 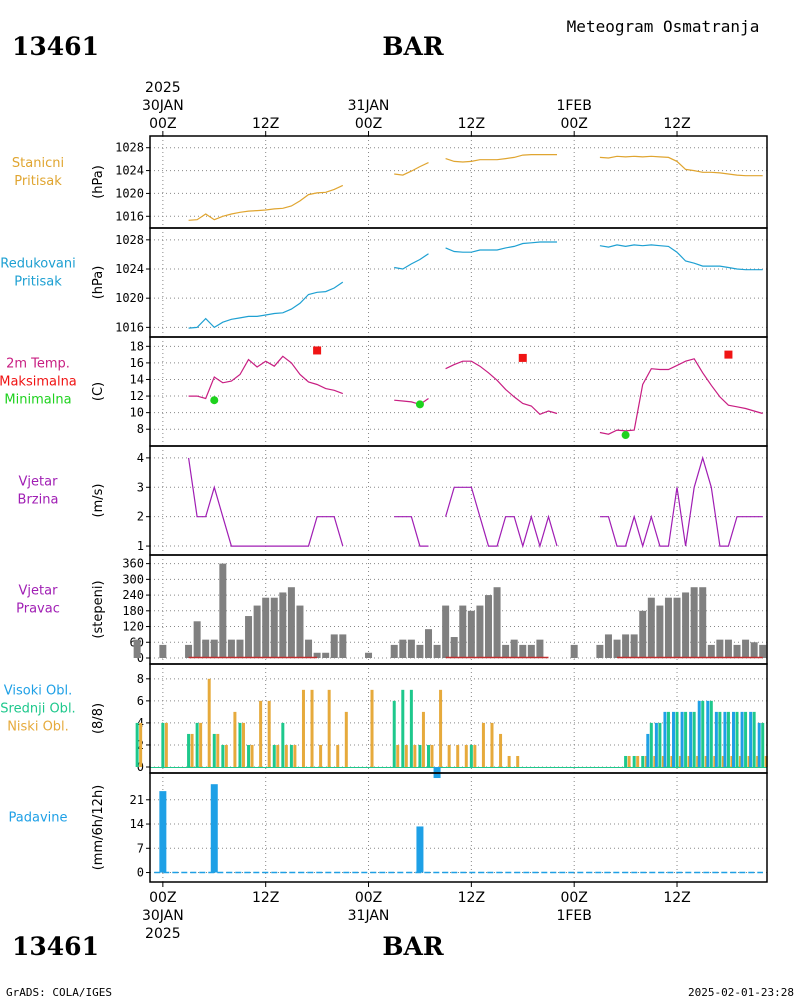 I want to click on y-tick-label: 3, so click(x=140, y=487).